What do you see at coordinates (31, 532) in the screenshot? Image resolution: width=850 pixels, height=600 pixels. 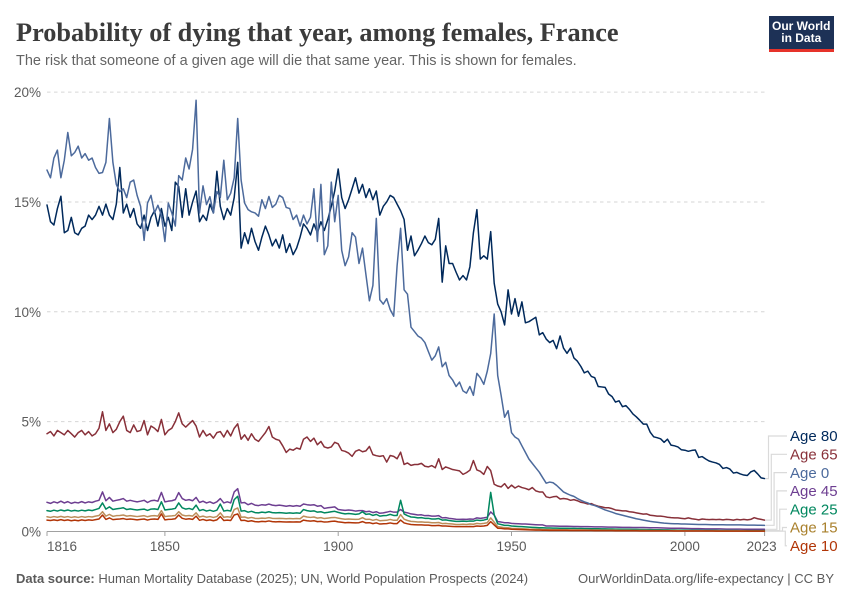 I see `svg-text: 0%` at bounding box center [31, 532].